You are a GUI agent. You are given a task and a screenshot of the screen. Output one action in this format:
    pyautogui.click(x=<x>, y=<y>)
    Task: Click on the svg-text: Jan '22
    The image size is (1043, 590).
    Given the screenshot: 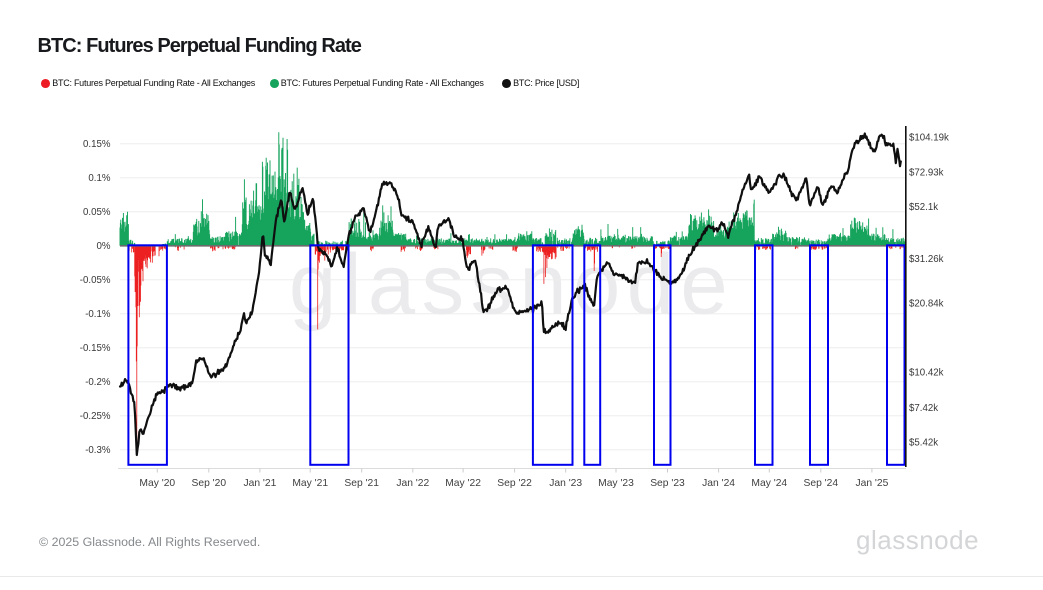 What is the action you would take?
    pyautogui.click(x=412, y=483)
    